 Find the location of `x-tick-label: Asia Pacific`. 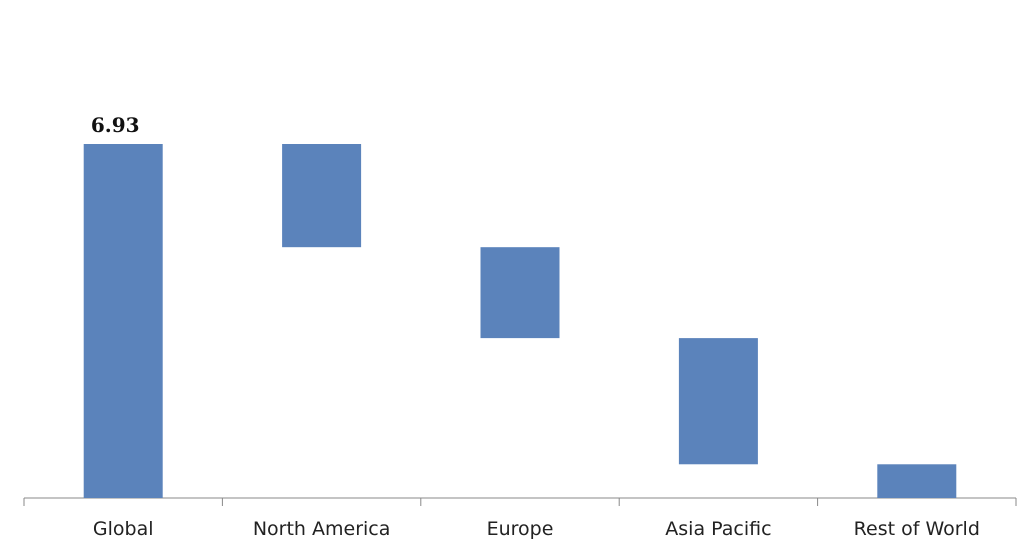

x-tick-label: Asia Pacific is located at coordinates (718, 529).